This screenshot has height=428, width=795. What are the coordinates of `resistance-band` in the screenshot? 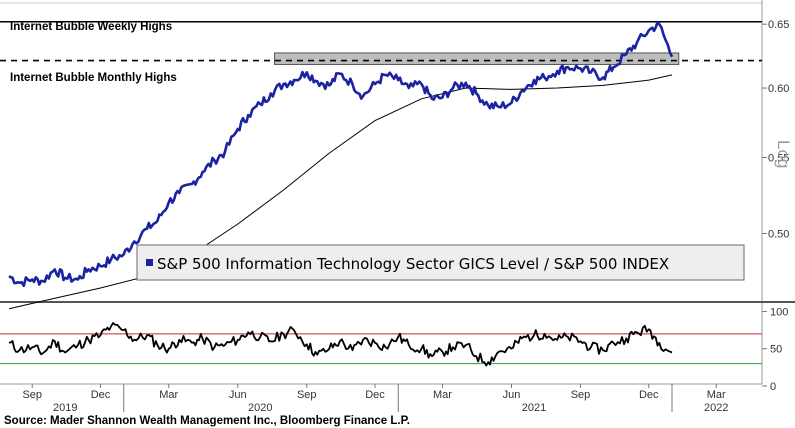 It's located at (477, 58).